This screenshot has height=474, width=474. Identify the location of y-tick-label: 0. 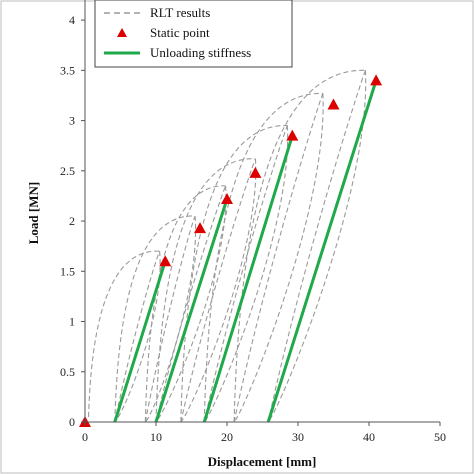
(72, 422).